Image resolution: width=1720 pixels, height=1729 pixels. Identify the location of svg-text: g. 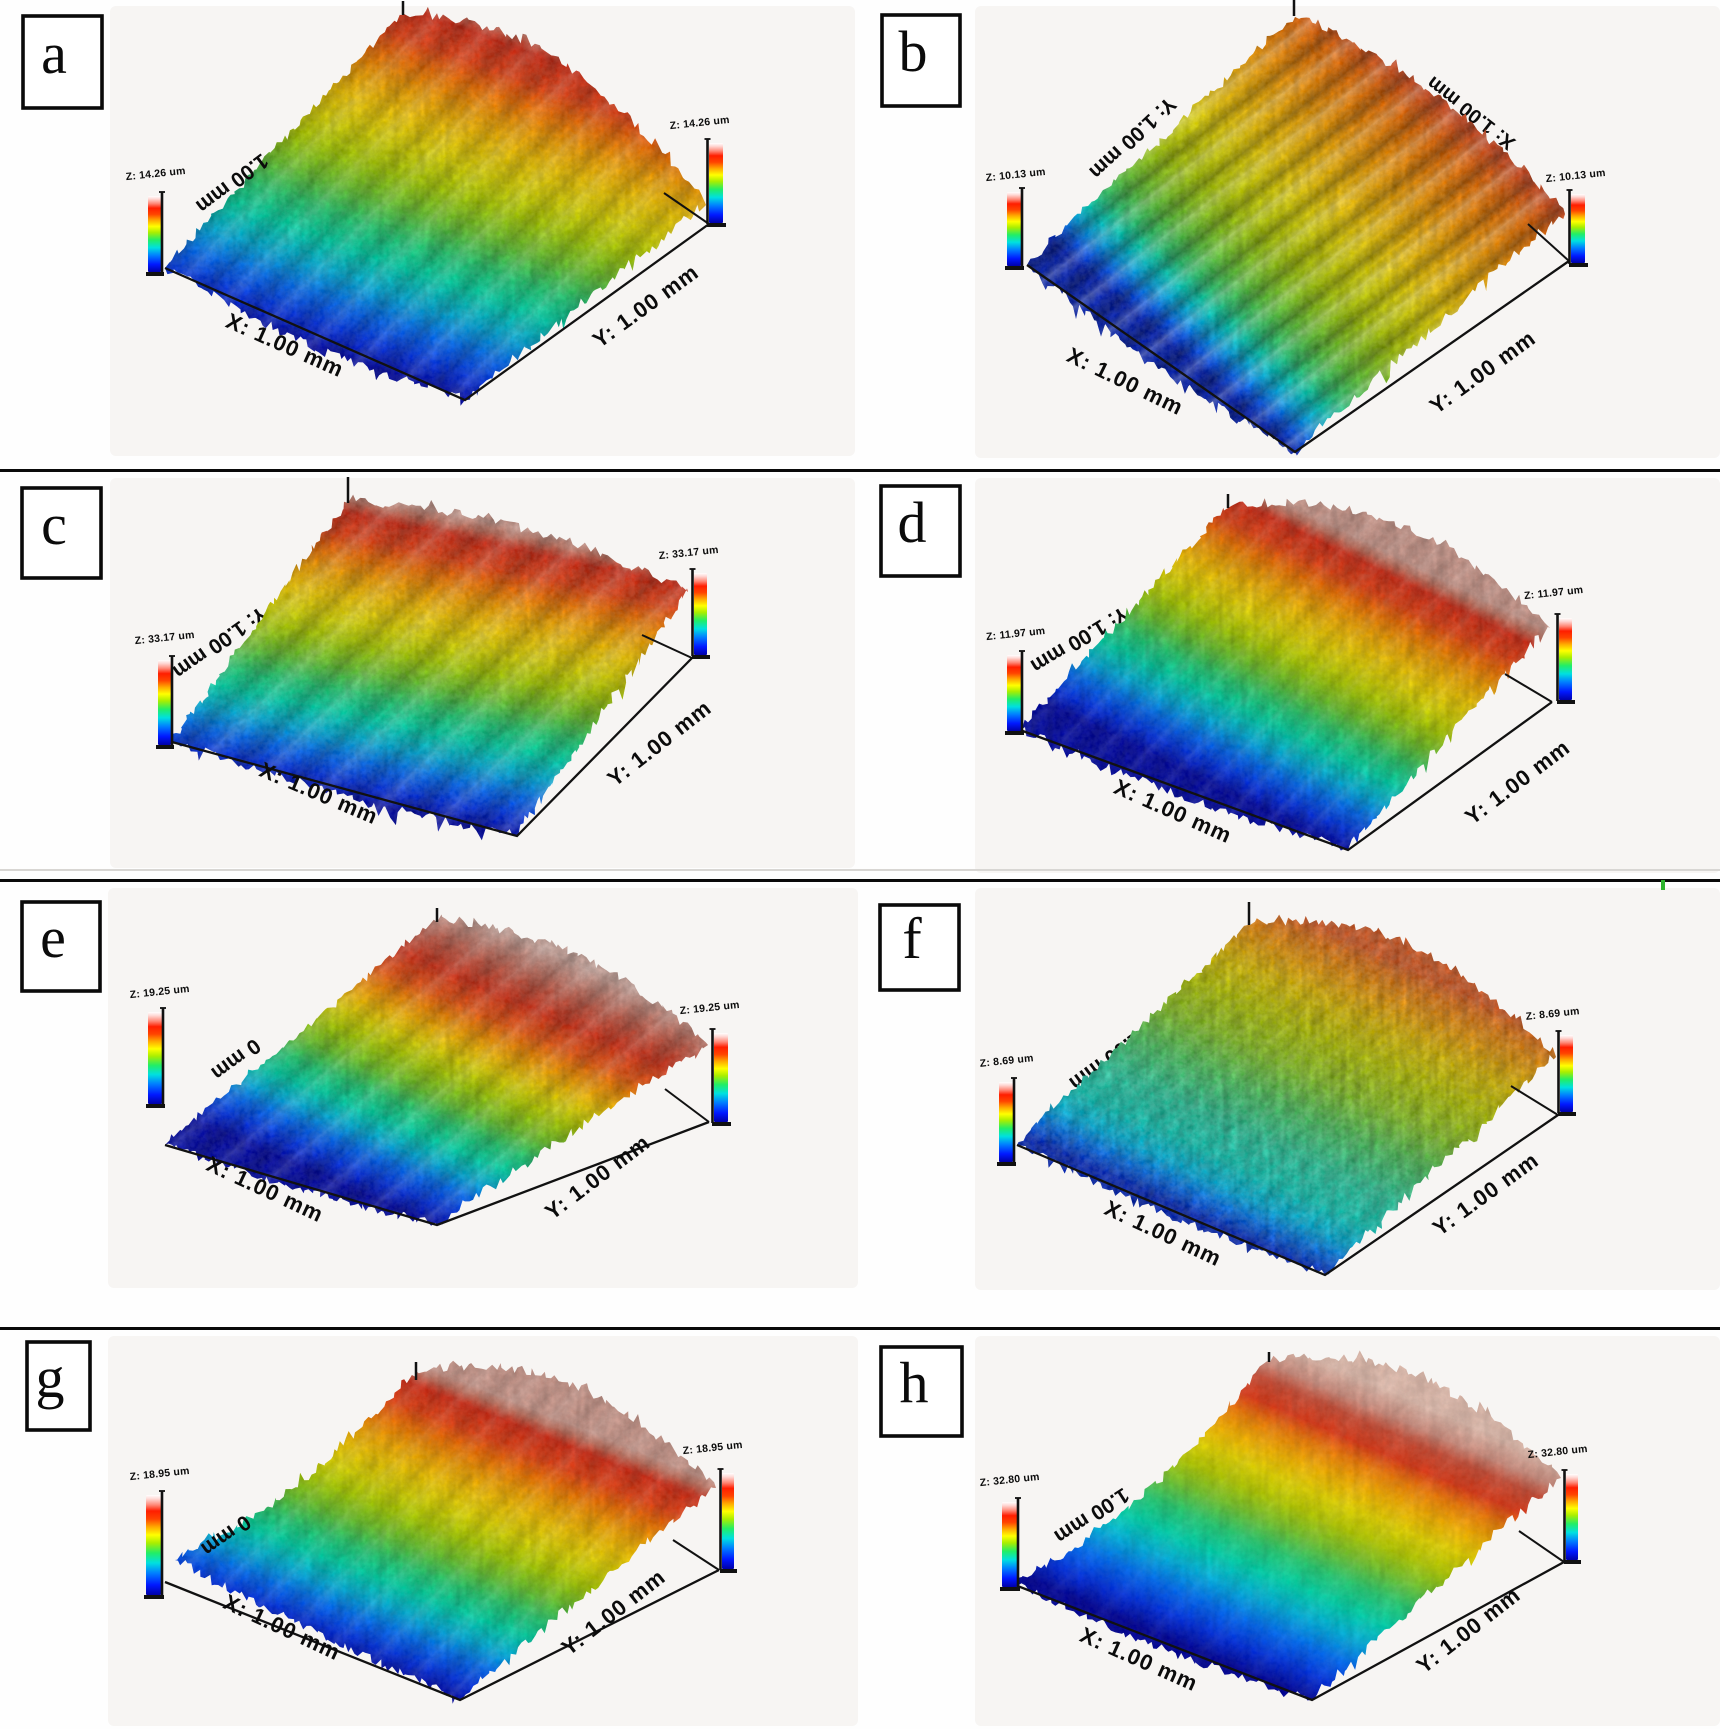
(50, 1377).